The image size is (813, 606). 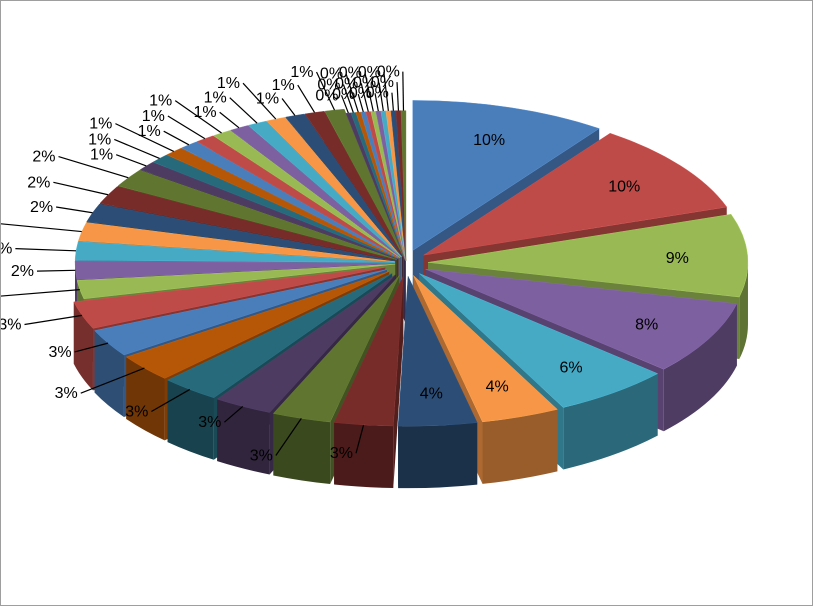 What do you see at coordinates (388, 72) in the screenshot?
I see `data-label-45: 0%` at bounding box center [388, 72].